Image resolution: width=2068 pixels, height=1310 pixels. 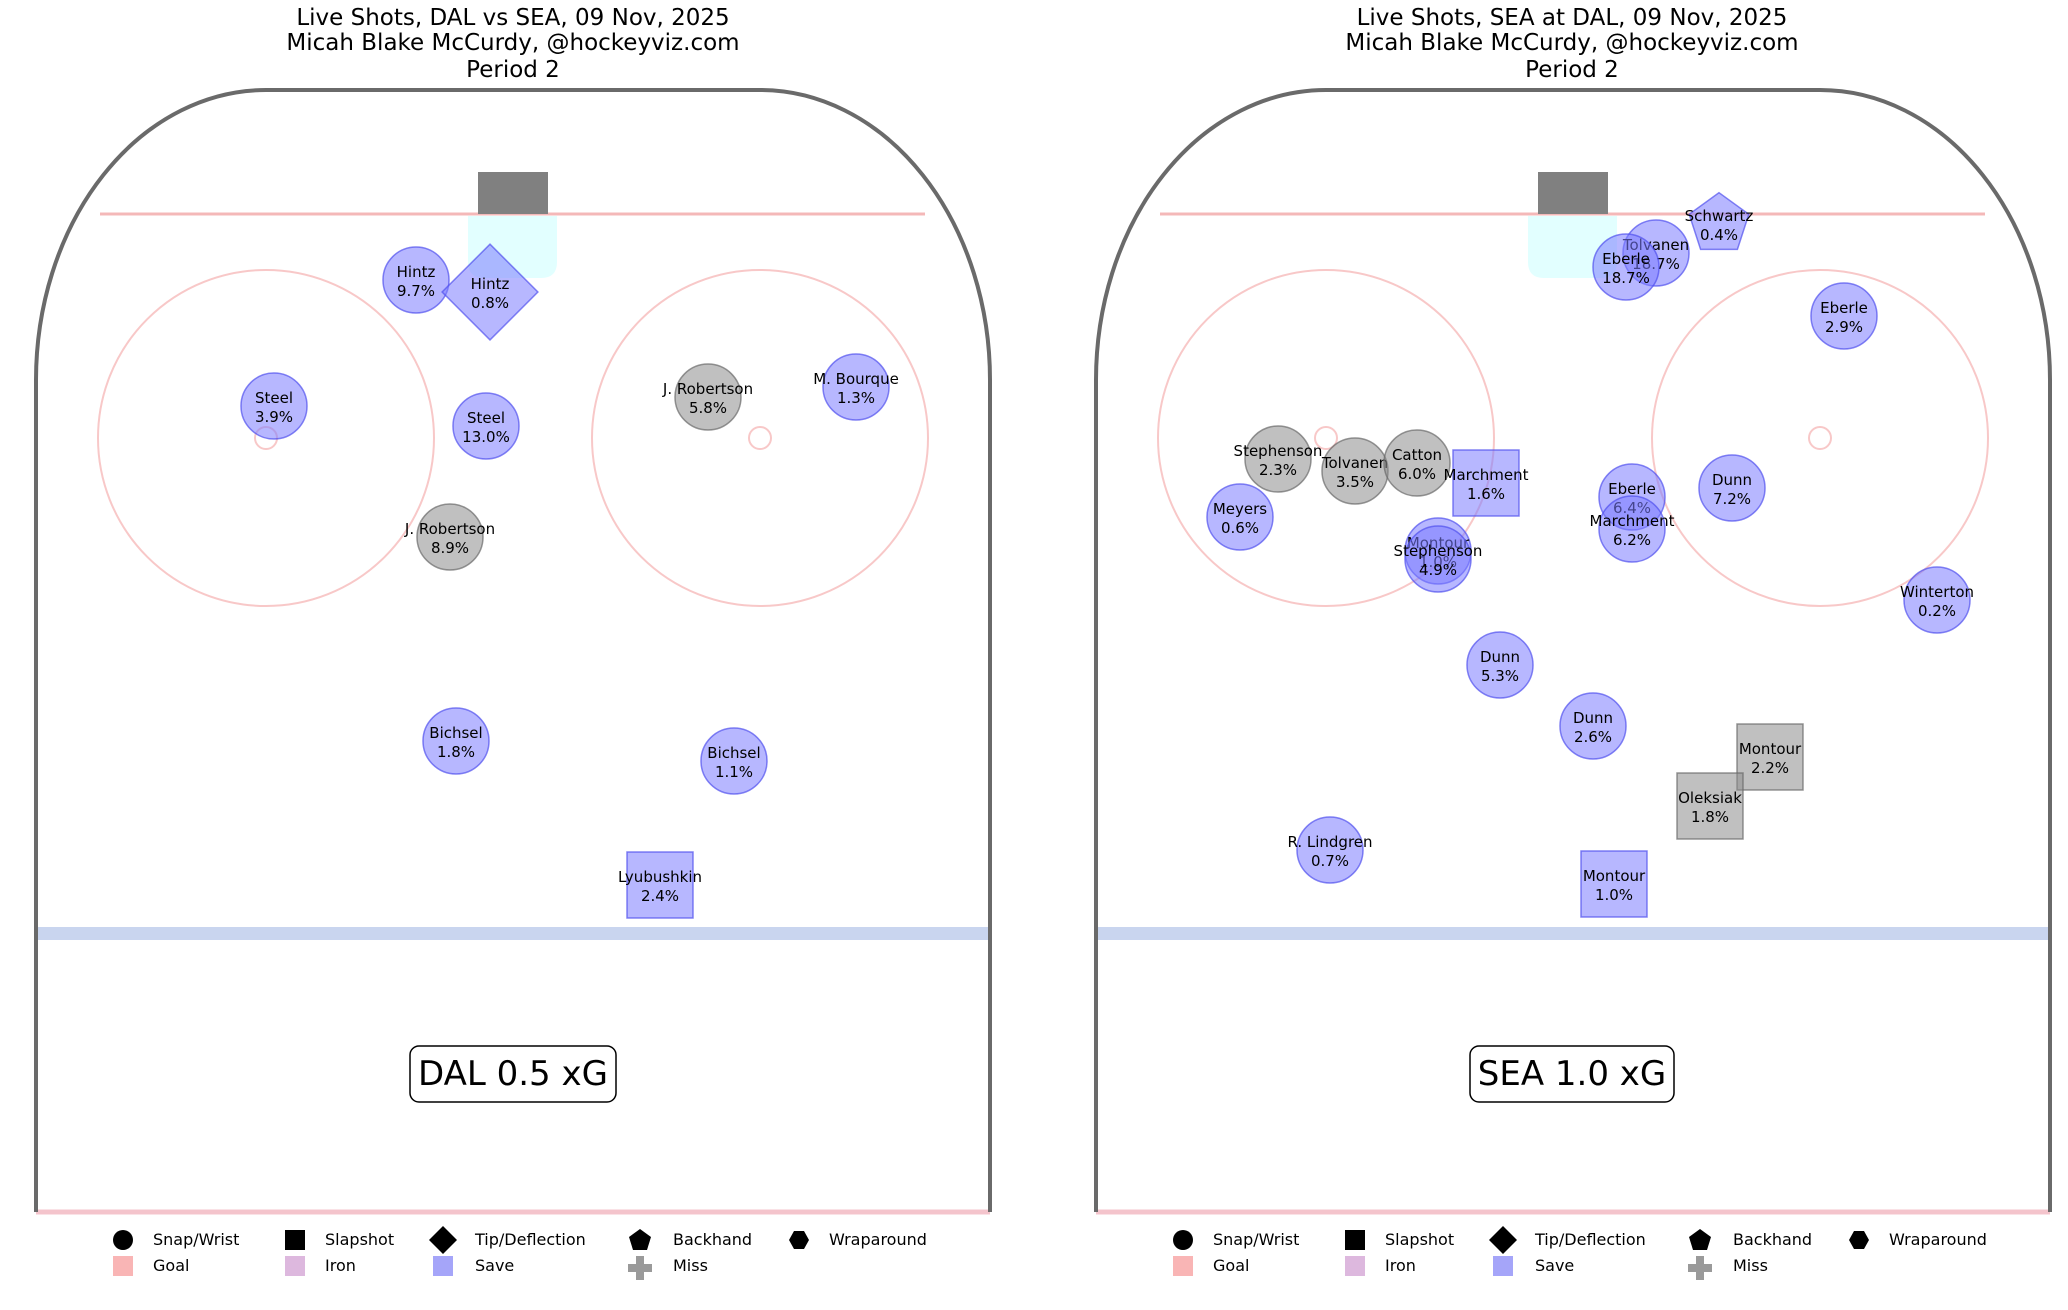 What do you see at coordinates (640, 1268) in the screenshot?
I see `miss-plus-icon` at bounding box center [640, 1268].